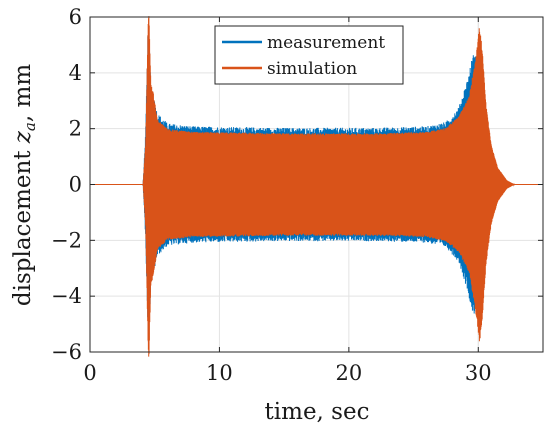  I want to click on y-tick-label: 0, so click(75, 185).